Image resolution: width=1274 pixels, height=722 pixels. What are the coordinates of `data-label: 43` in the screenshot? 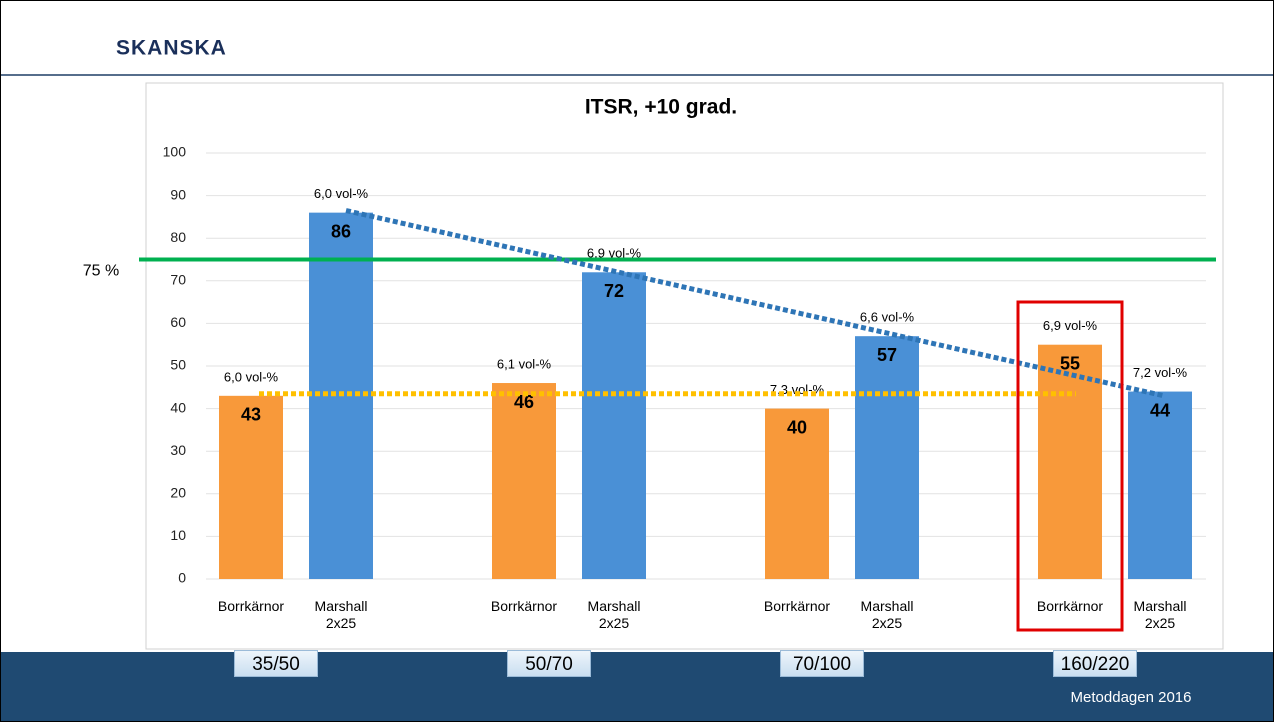 It's located at (251, 415).